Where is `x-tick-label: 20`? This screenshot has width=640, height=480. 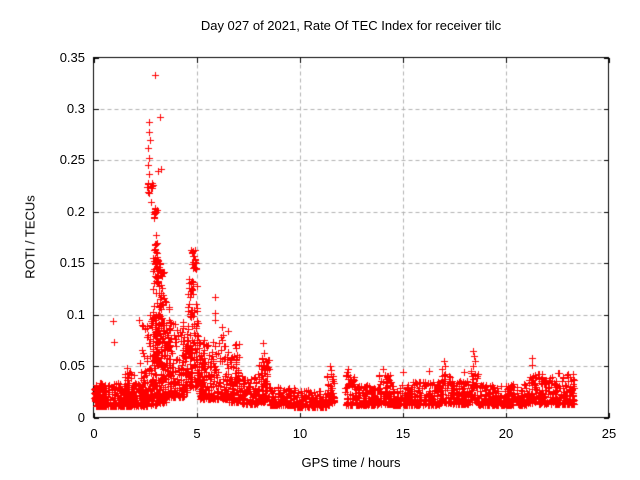
x-tick-label: 20 is located at coordinates (506, 433).